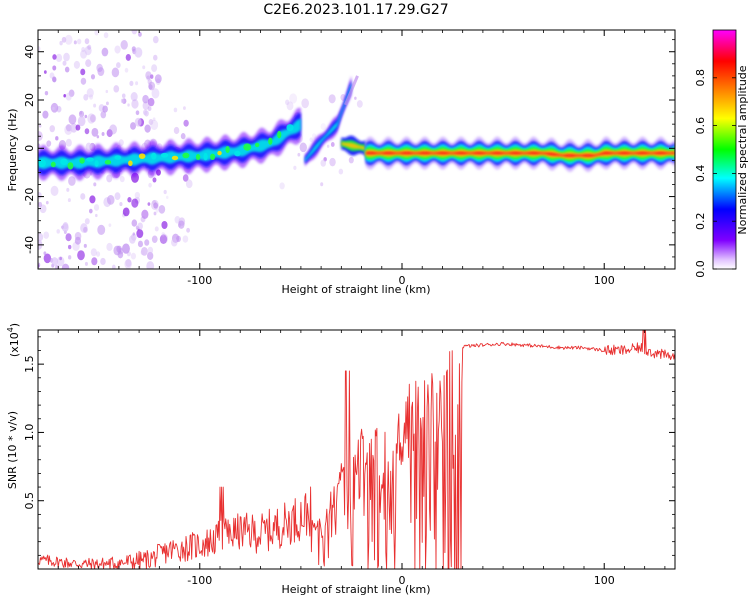 The height and width of the screenshot is (600, 750). Describe the element at coordinates (29, 364) in the screenshot. I see `snr-y-tick-label: 1.5` at that location.